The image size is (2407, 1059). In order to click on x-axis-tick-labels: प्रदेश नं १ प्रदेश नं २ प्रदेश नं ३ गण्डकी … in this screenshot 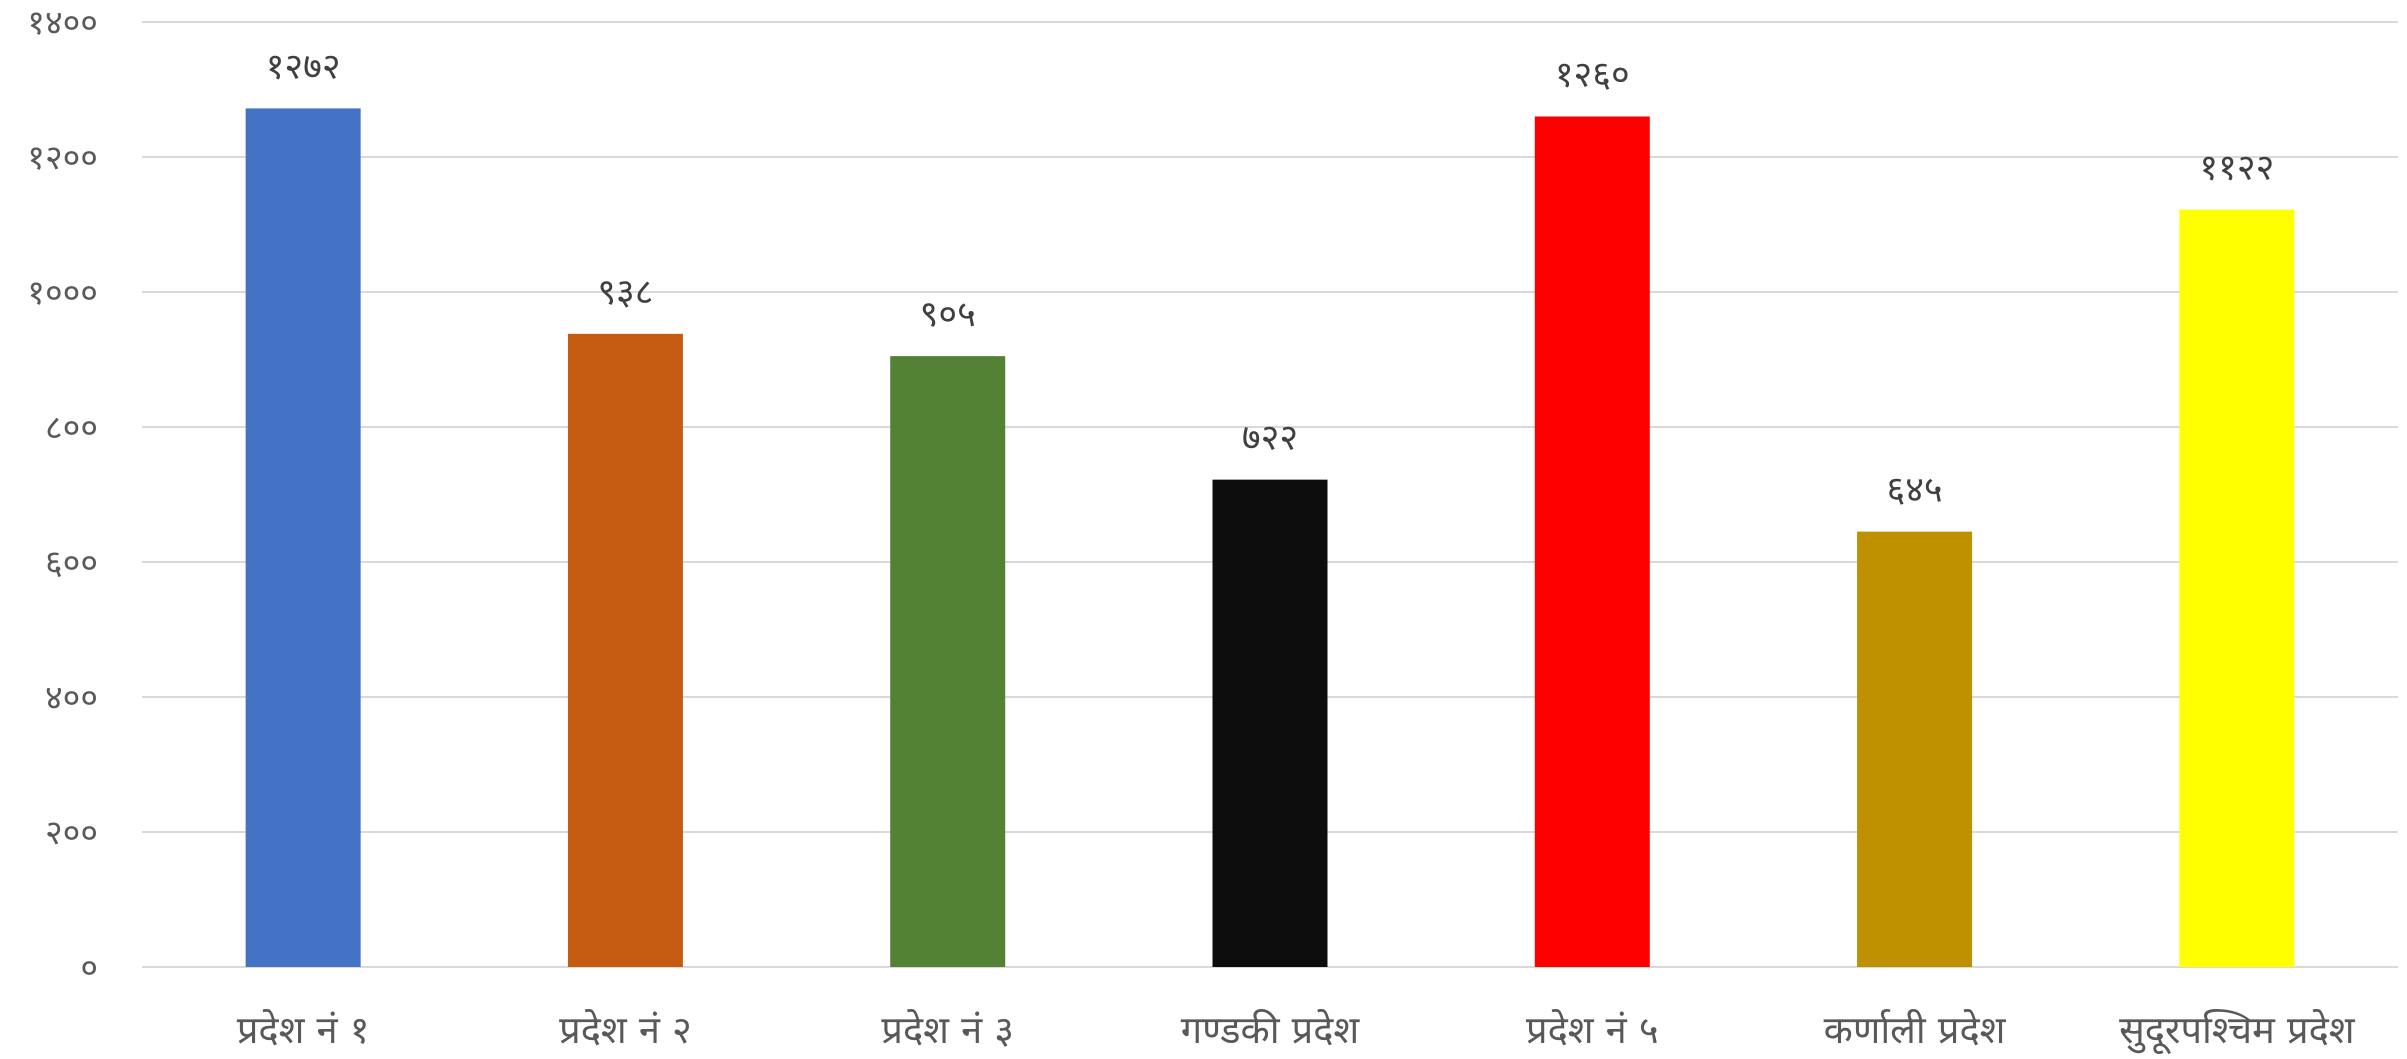, I will do `click(1296, 1031)`.